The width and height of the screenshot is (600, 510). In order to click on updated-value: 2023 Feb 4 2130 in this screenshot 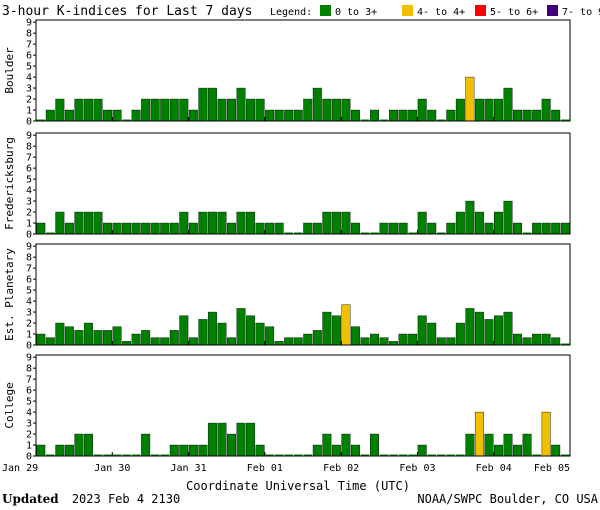, I will do `click(126, 499)`.